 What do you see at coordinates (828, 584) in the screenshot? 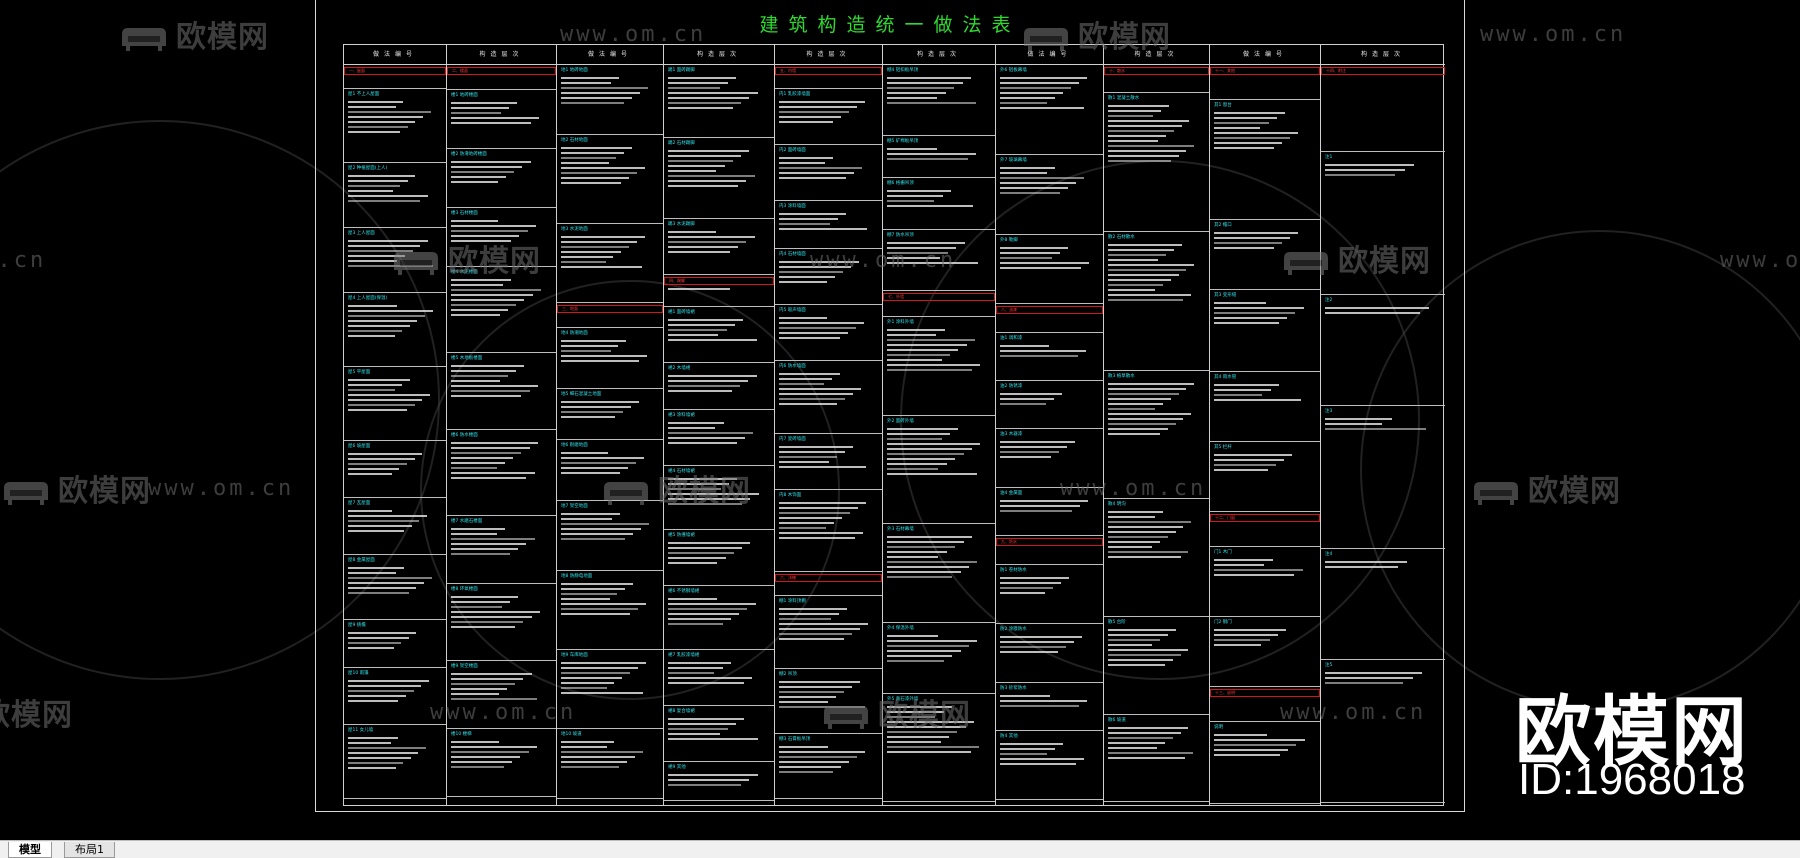
I see `construction-section: 六、顶棚` at bounding box center [828, 584].